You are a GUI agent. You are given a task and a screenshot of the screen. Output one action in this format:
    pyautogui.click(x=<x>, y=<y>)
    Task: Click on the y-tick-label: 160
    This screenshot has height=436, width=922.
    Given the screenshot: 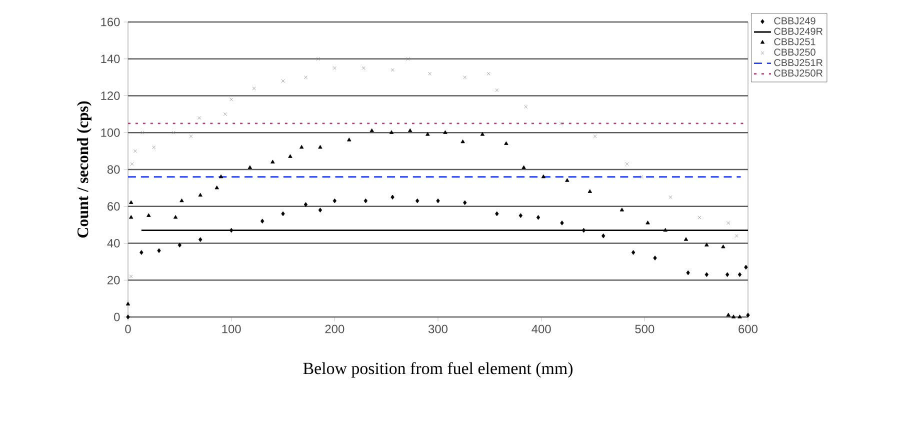 What is the action you would take?
    pyautogui.click(x=110, y=22)
    